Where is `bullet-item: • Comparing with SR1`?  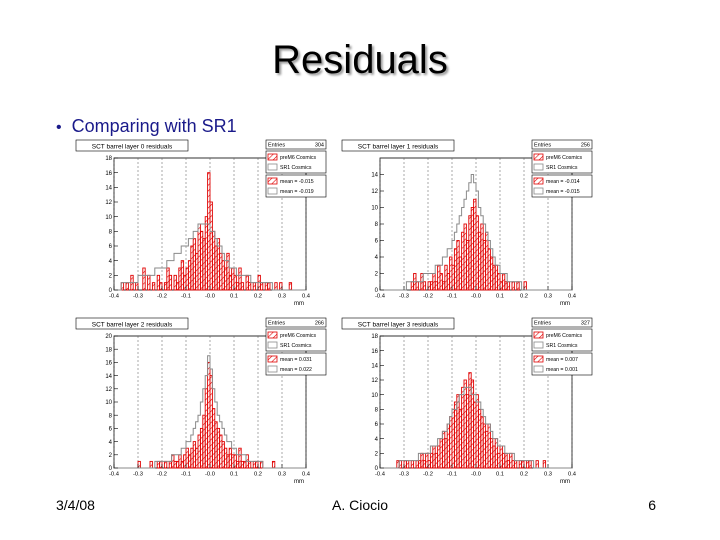 bullet-item: • Comparing with SR1 is located at coordinates (146, 126).